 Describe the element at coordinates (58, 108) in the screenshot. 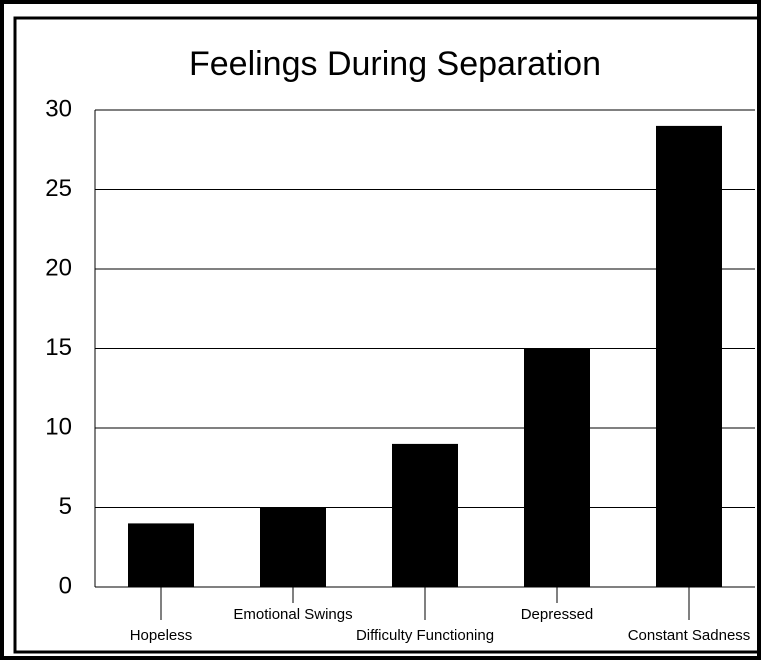

I see `y-tick-label: 30` at that location.